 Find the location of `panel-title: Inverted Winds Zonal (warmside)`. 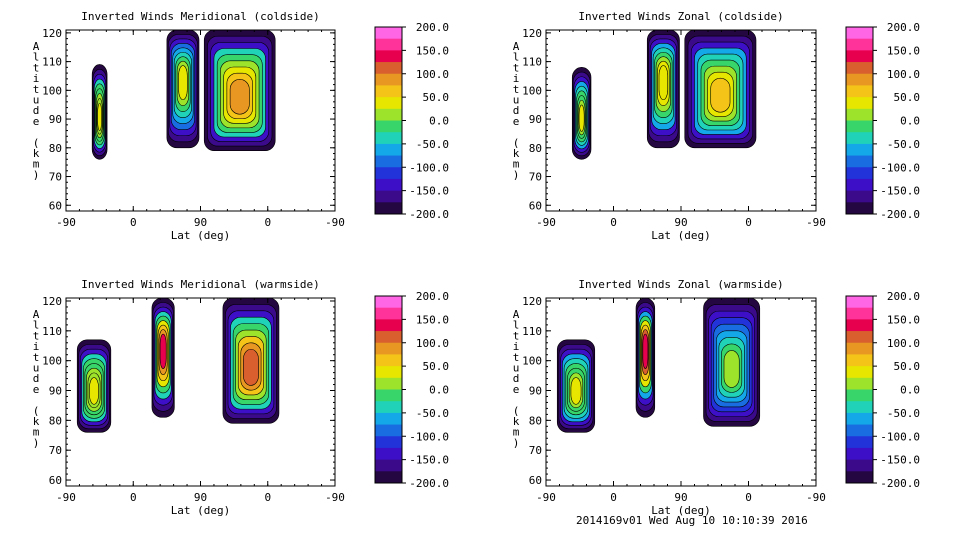

panel-title: Inverted Winds Zonal (warmside) is located at coordinates (680, 284).